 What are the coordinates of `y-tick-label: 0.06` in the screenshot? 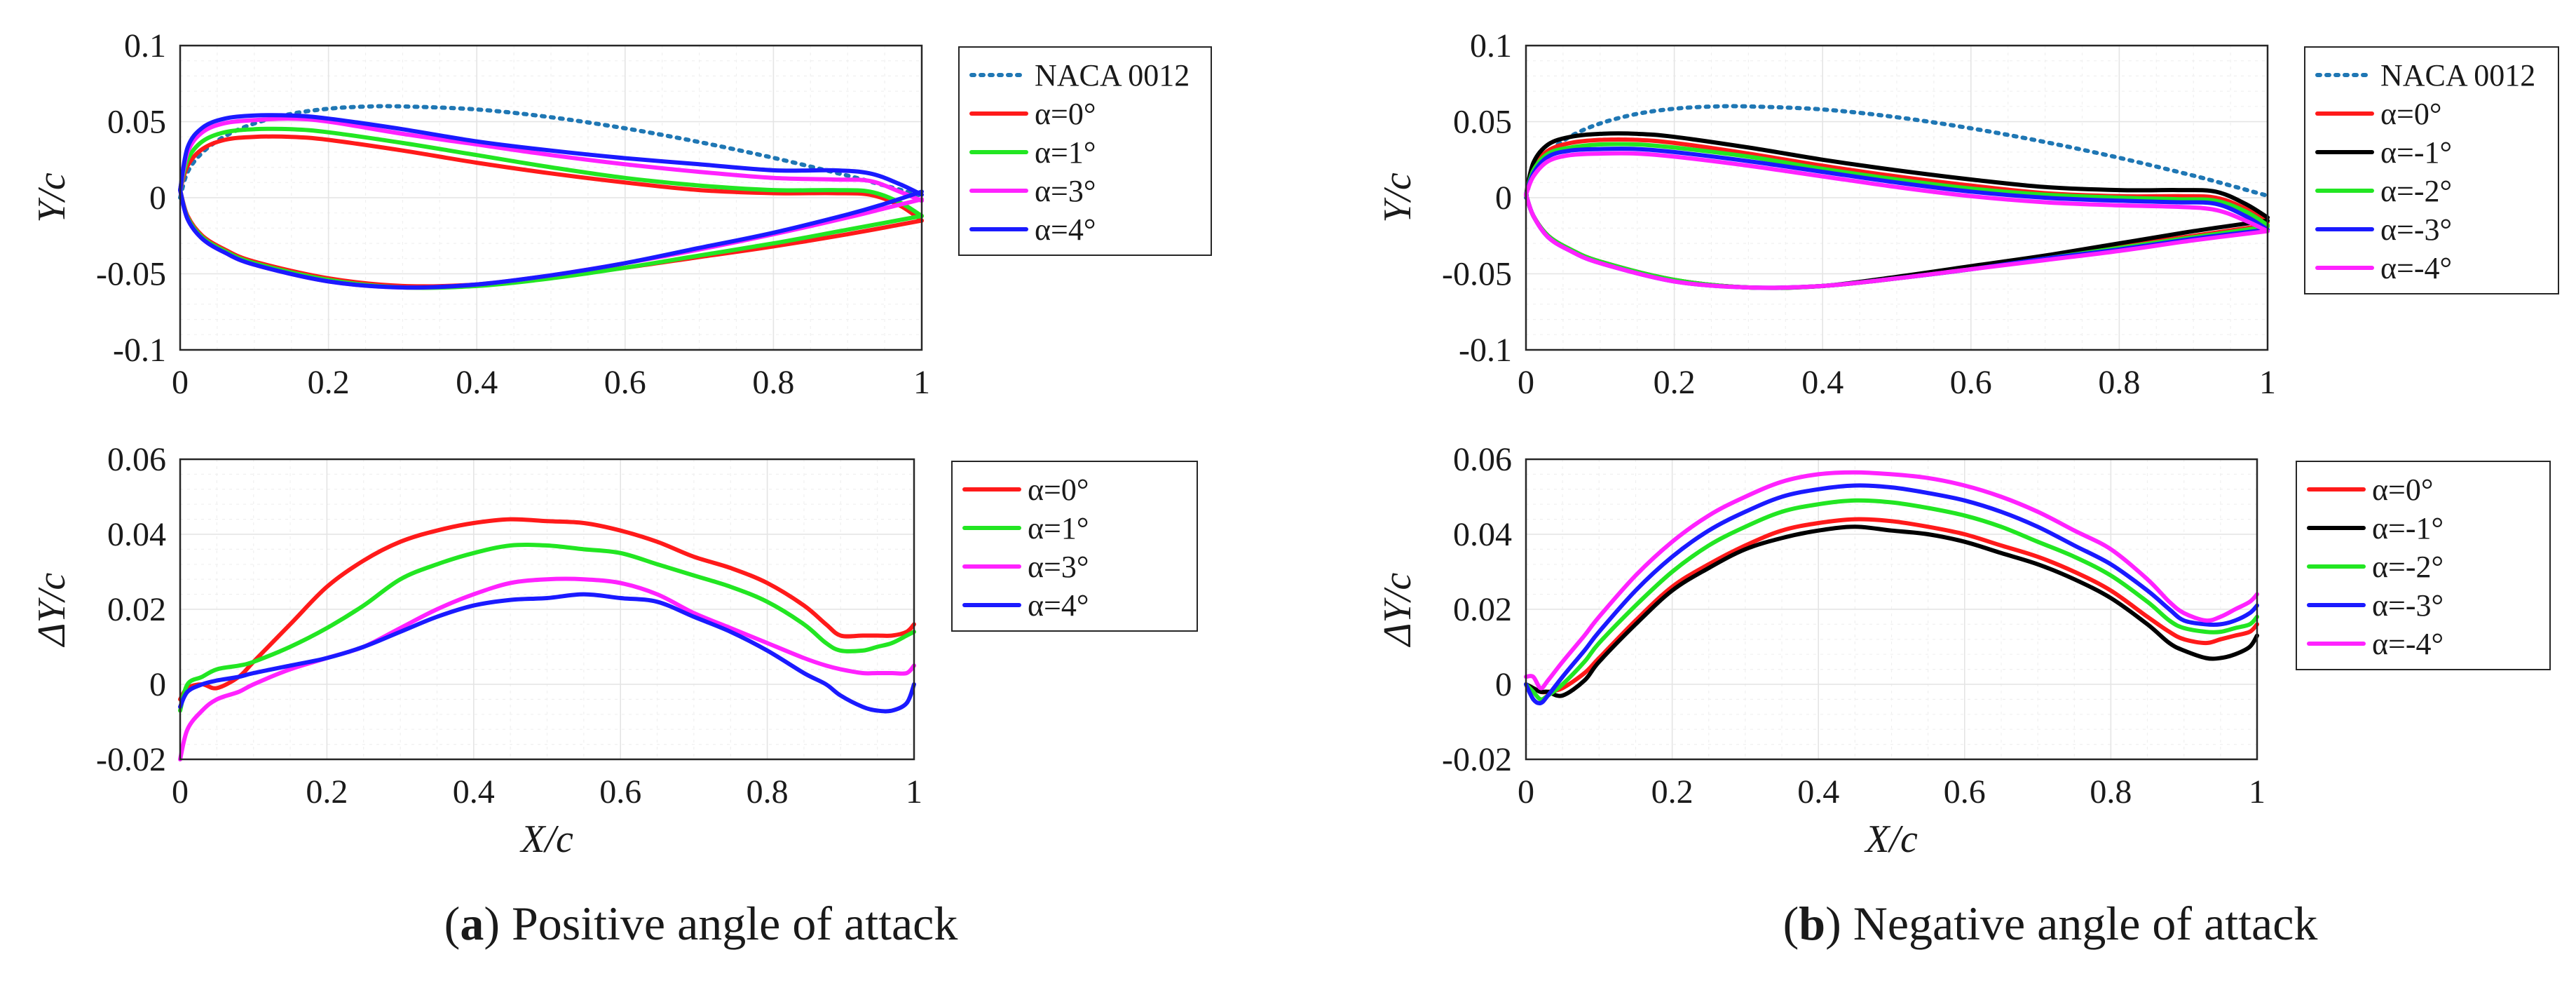 It's located at (136, 459).